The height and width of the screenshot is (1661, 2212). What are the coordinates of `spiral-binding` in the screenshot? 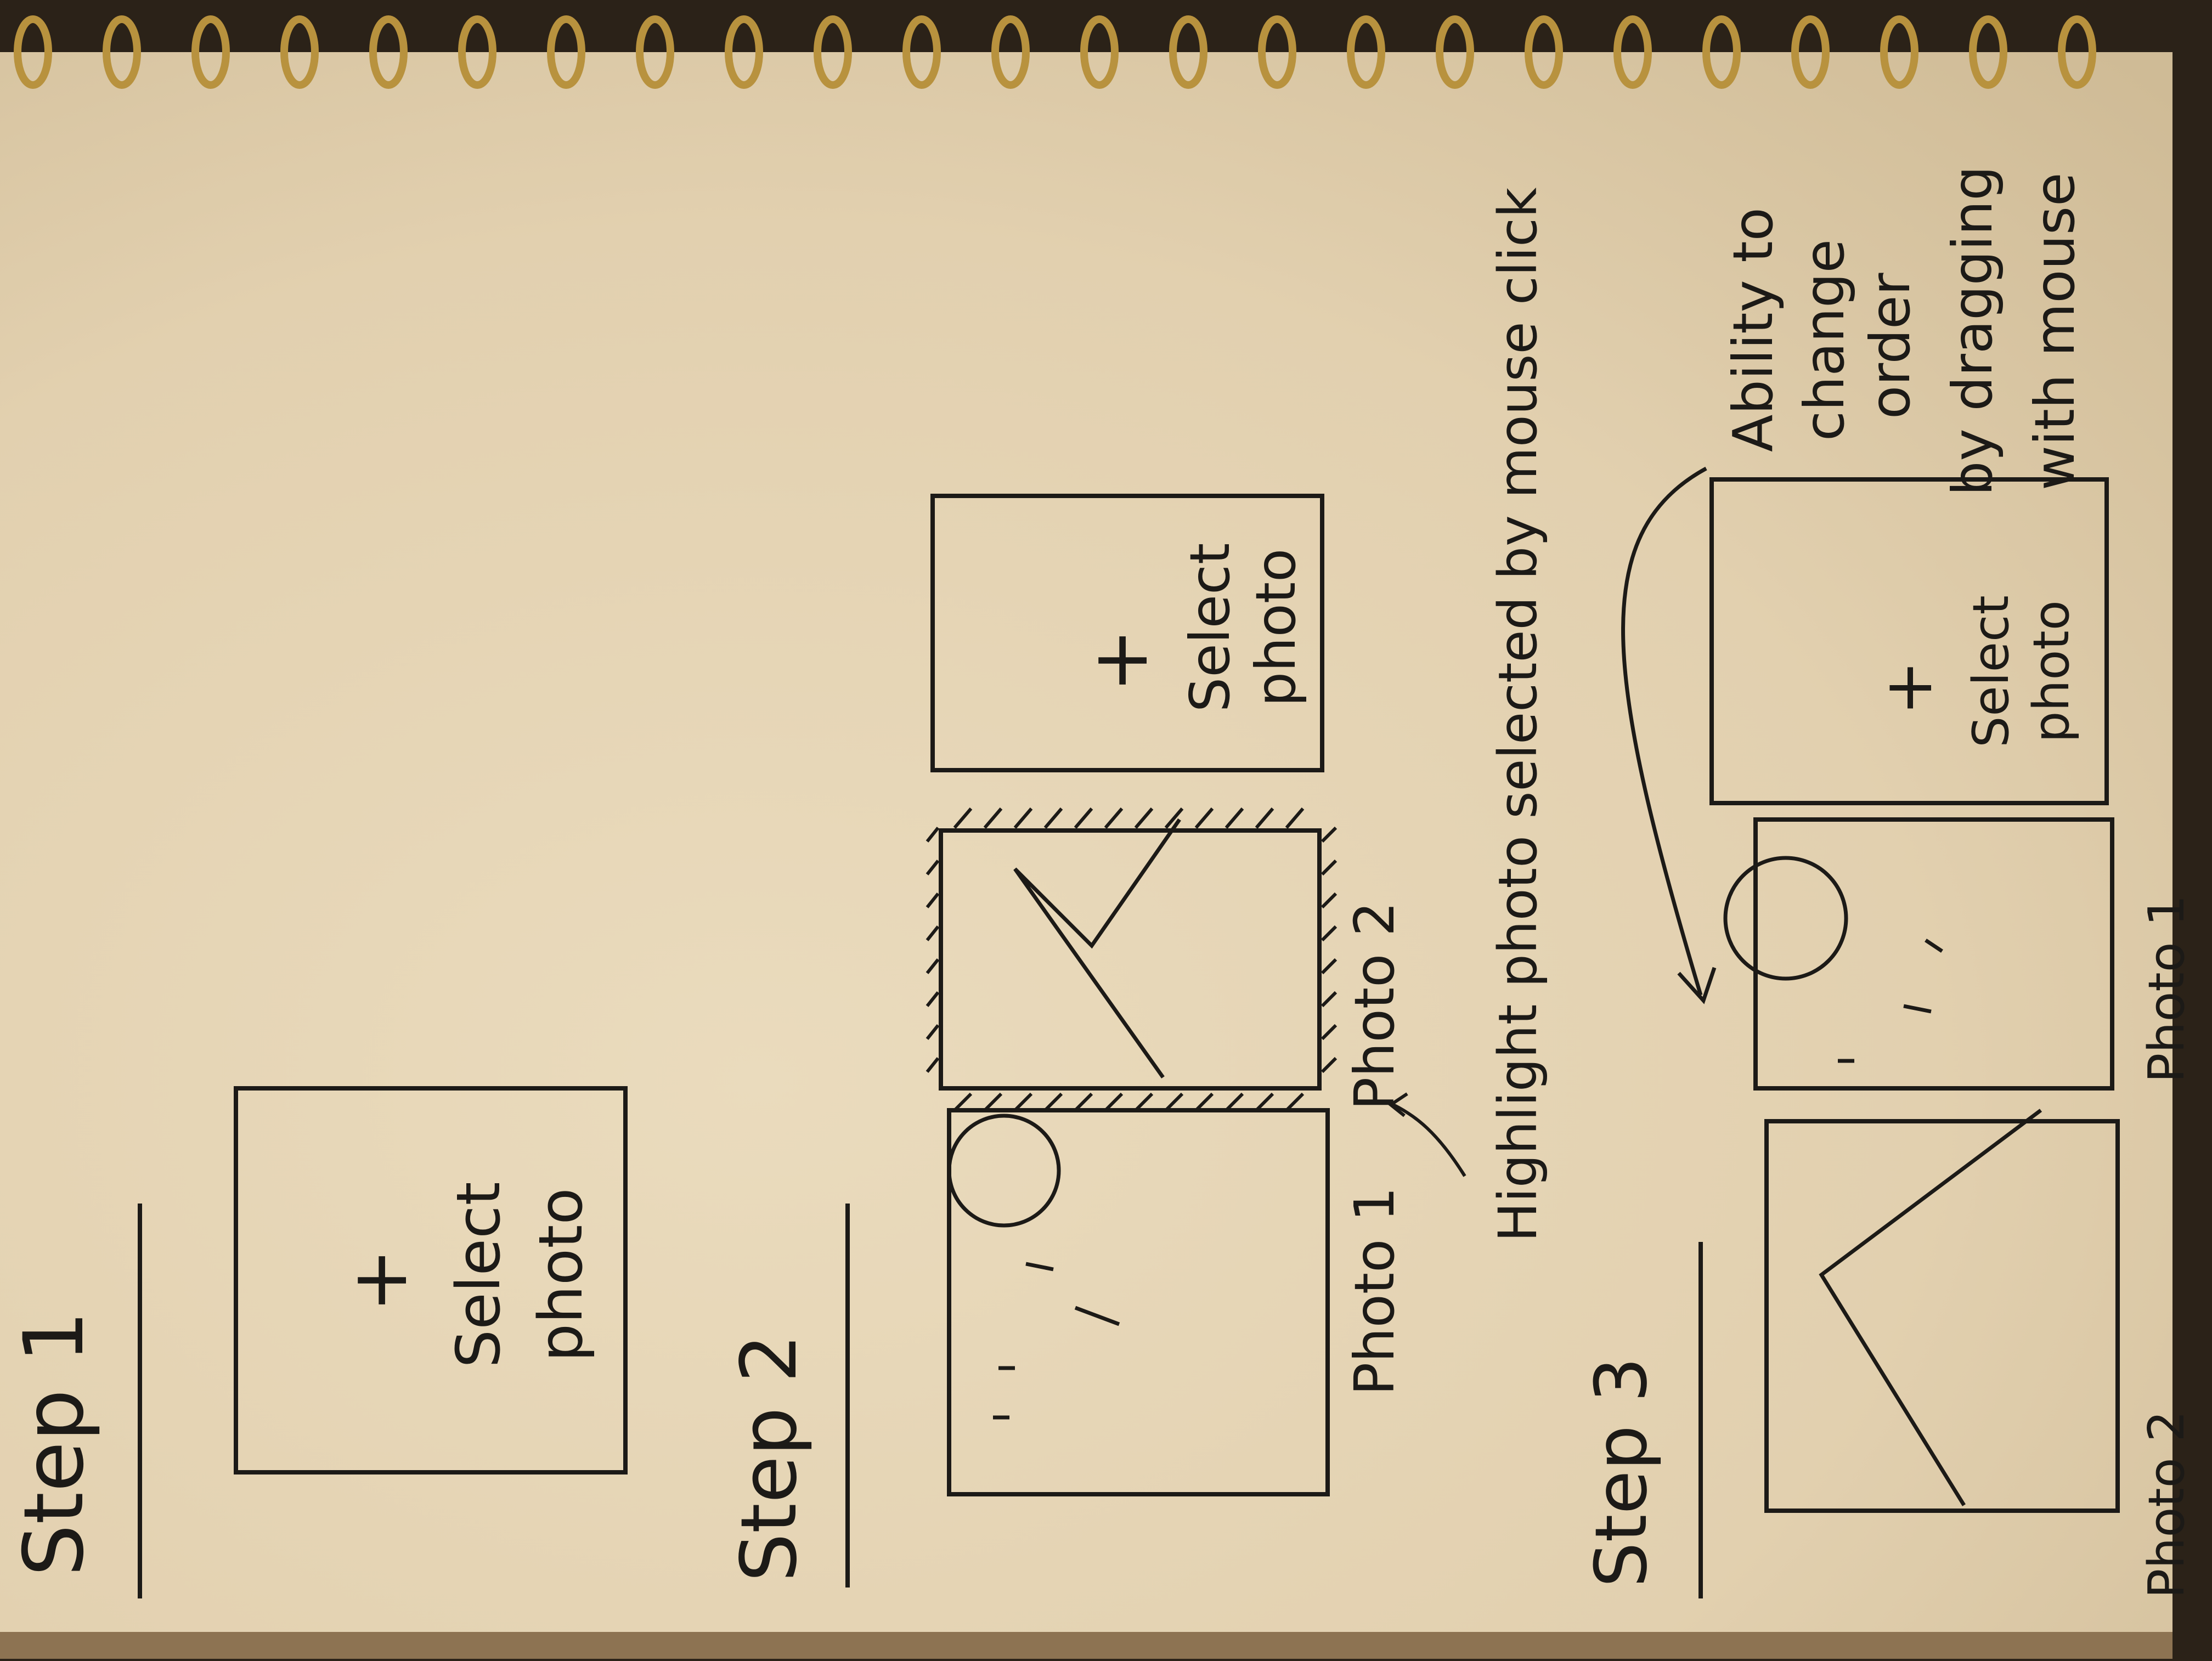 It's located at (1055, 52).